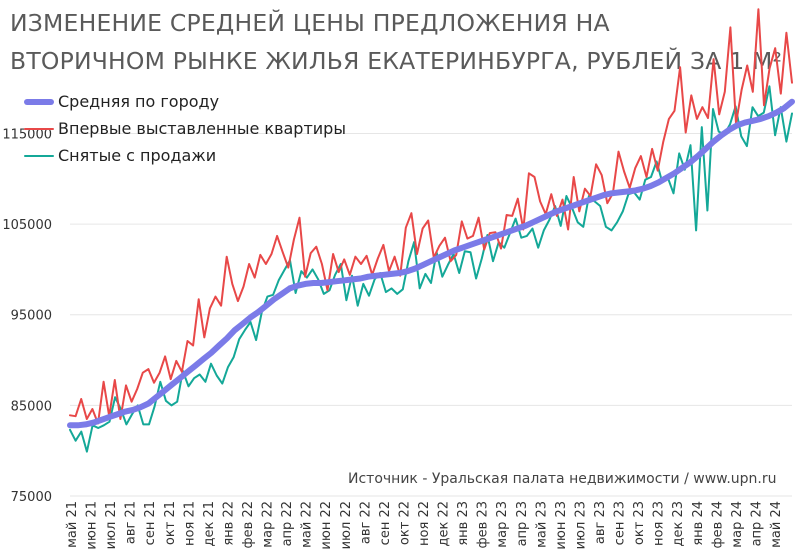 The image size is (800, 560). What do you see at coordinates (287, 523) in the screenshot?
I see `x-tick-label: апр 22` at bounding box center [287, 523].